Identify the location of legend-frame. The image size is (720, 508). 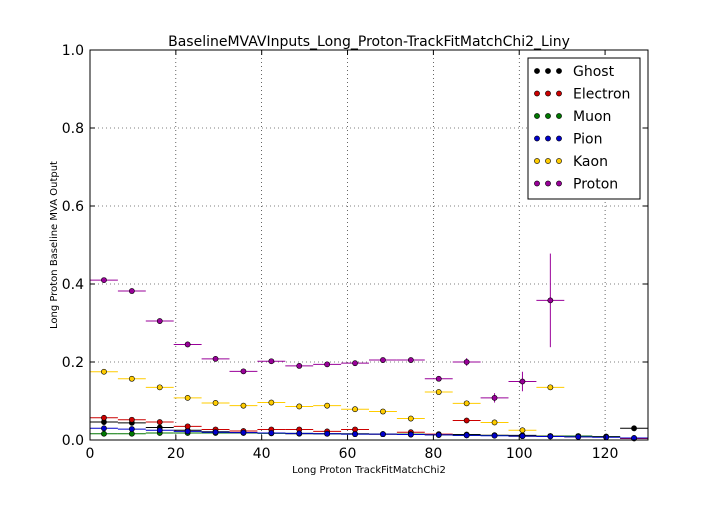
(584, 128).